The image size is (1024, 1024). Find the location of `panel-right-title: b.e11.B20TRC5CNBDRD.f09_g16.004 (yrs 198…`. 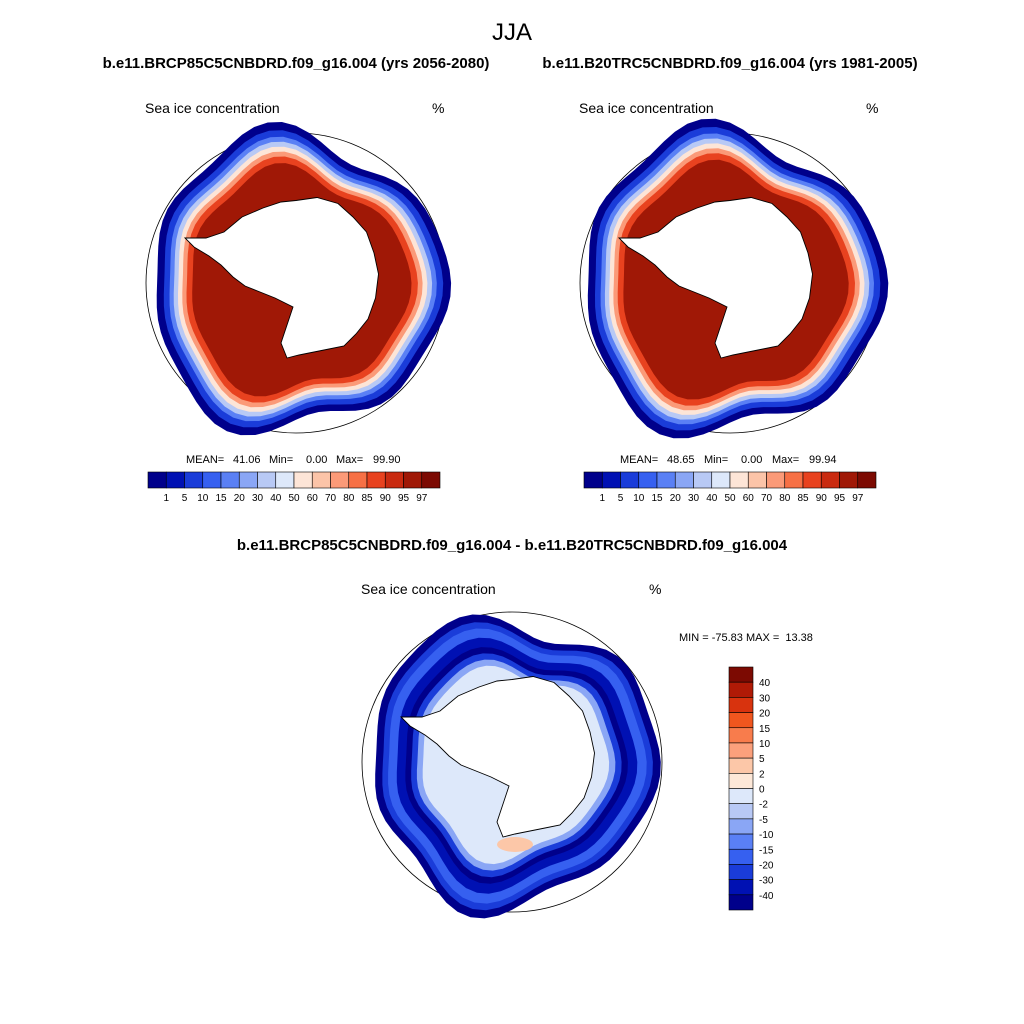

panel-right-title: b.e11.B20TRC5CNBDRD.f09_g16.004 (yrs 198… is located at coordinates (729, 63).